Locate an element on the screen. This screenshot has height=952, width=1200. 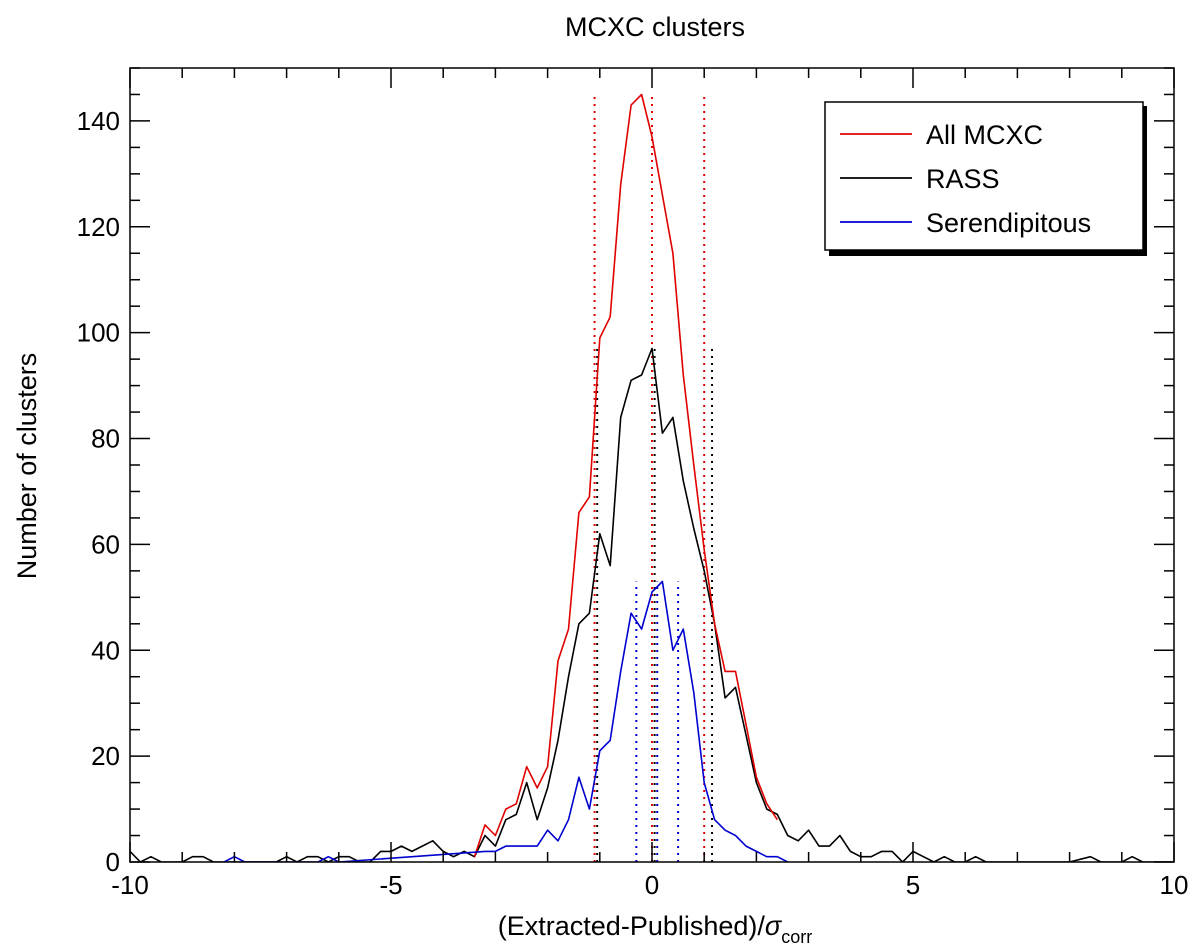
y-axis-label: Number of clusters is located at coordinates (27, 466).